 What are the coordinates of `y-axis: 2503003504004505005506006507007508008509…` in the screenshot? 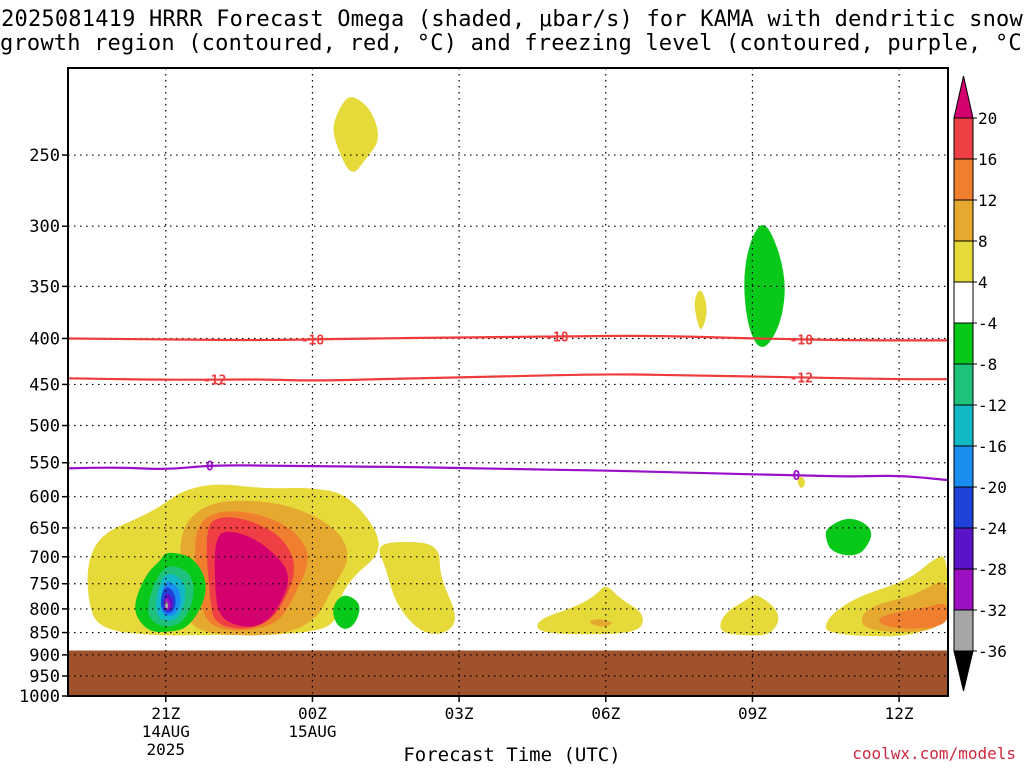 It's located at (43, 426).